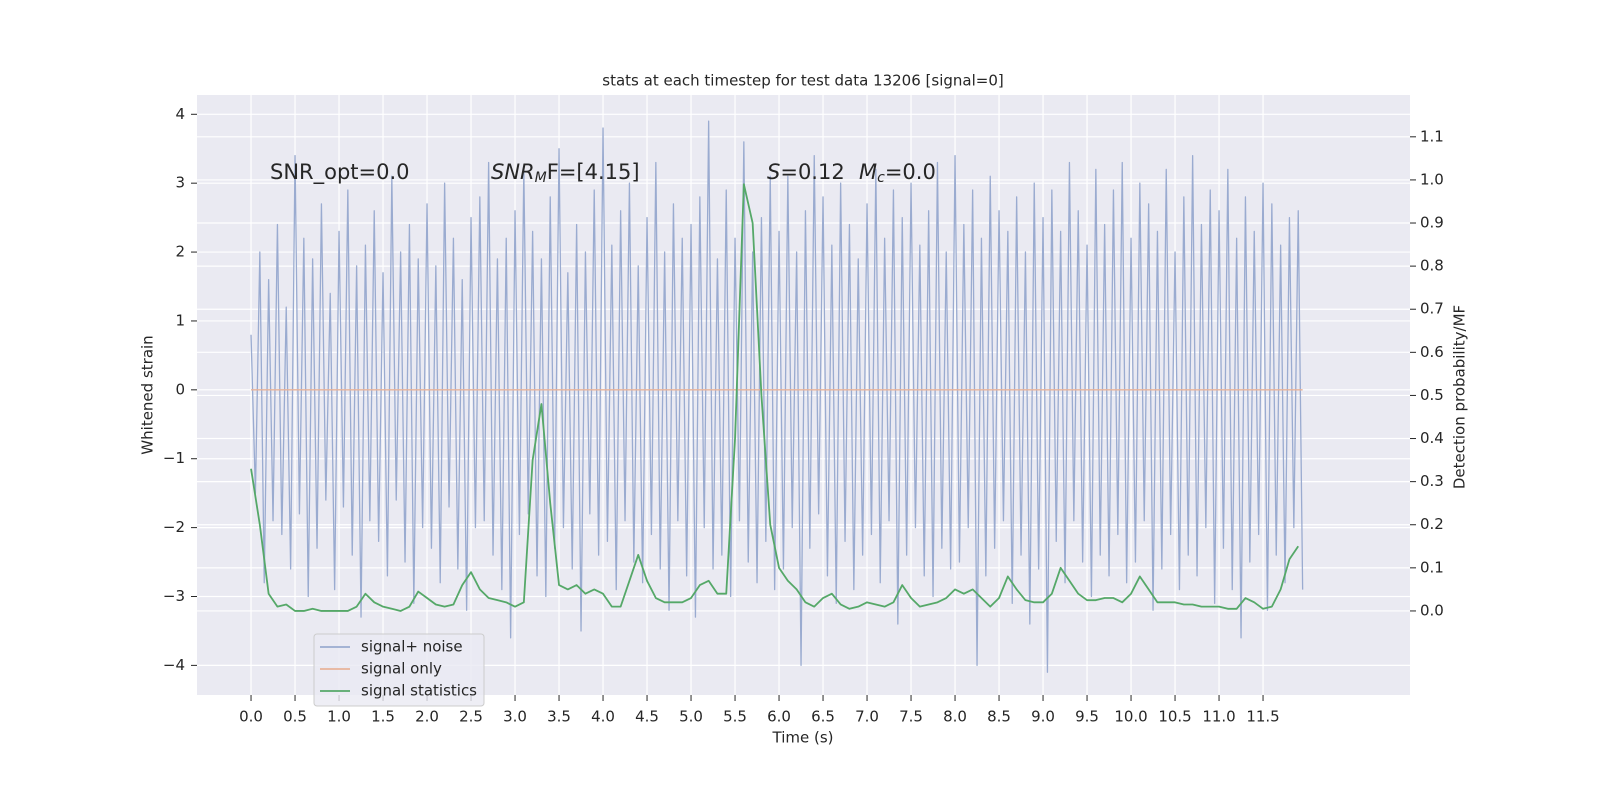  What do you see at coordinates (1043, 717) in the screenshot?
I see `x-tick-label: 9.0` at bounding box center [1043, 717].